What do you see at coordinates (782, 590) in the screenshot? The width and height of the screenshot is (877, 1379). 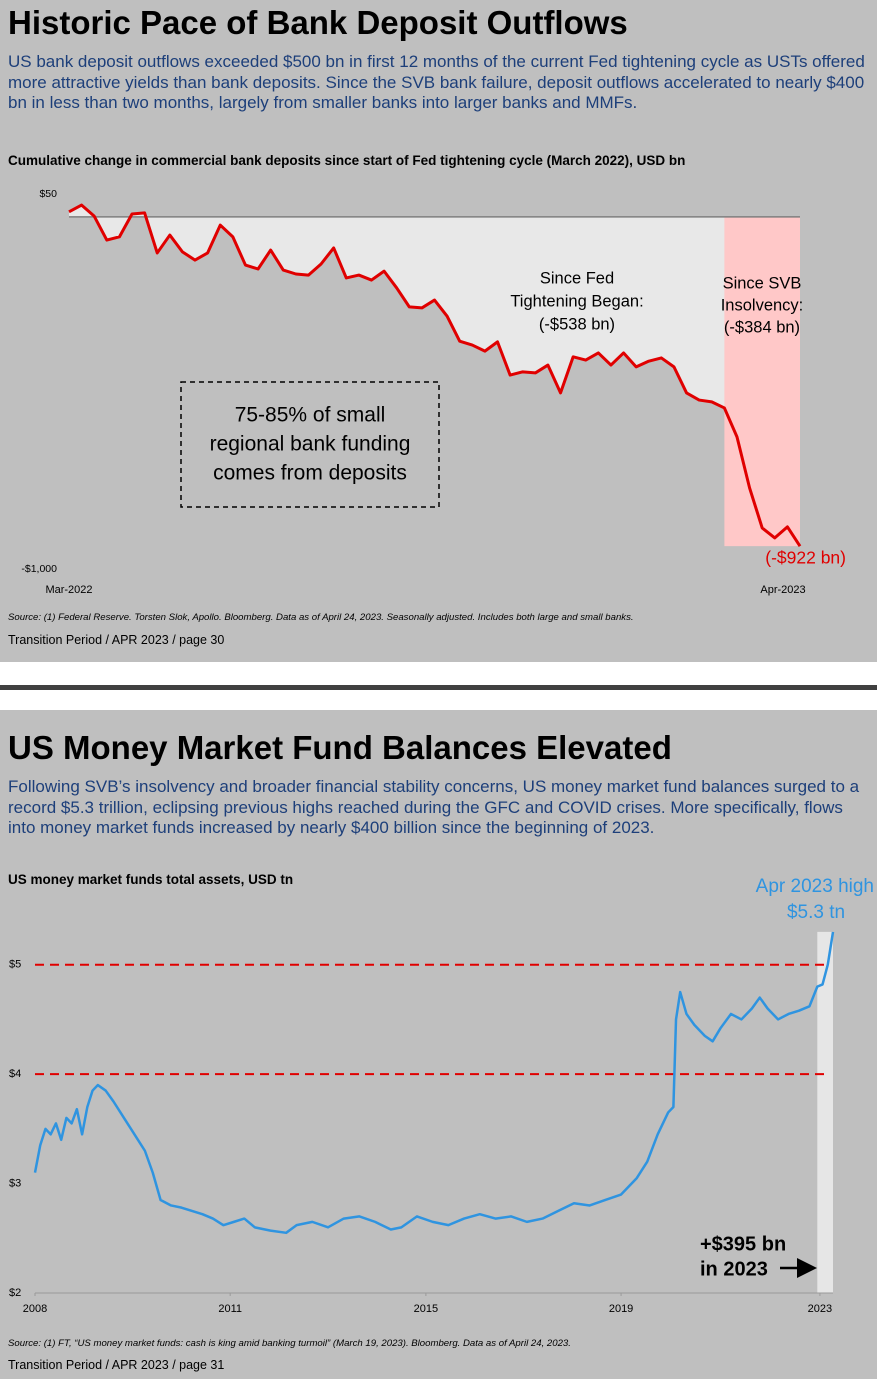 I see `x-tick-label: Apr-2023` at bounding box center [782, 590].